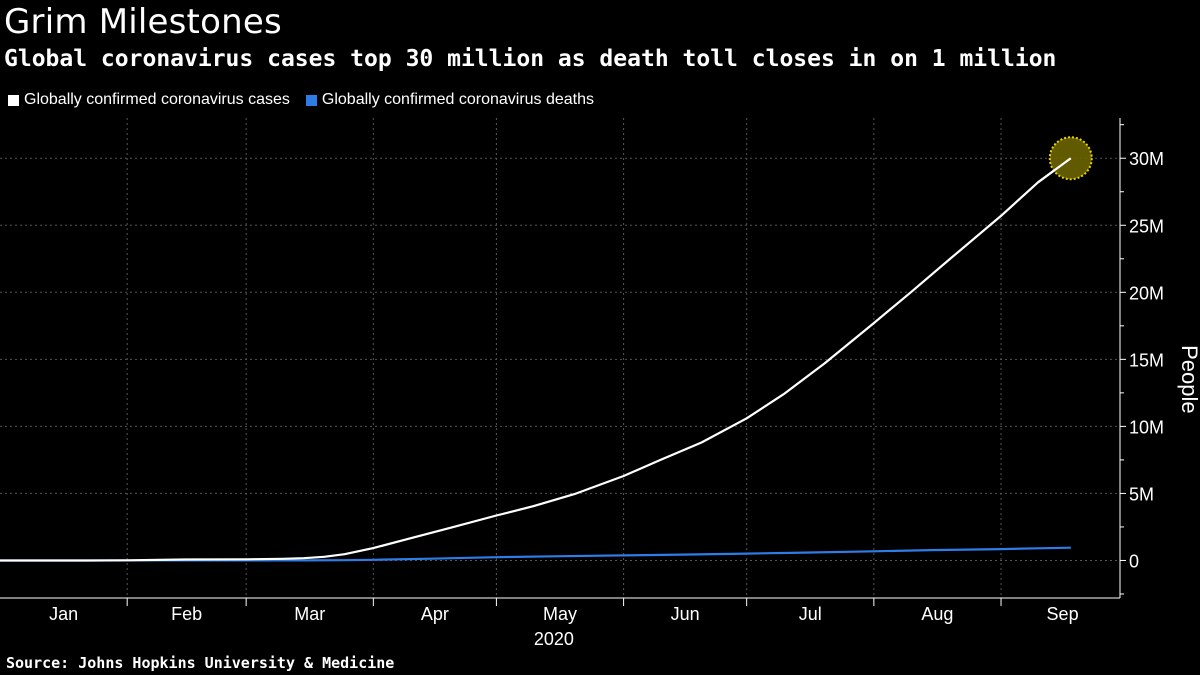 Image resolution: width=1200 pixels, height=675 pixels. What do you see at coordinates (435, 614) in the screenshot?
I see `x-tick-label: Apr` at bounding box center [435, 614].